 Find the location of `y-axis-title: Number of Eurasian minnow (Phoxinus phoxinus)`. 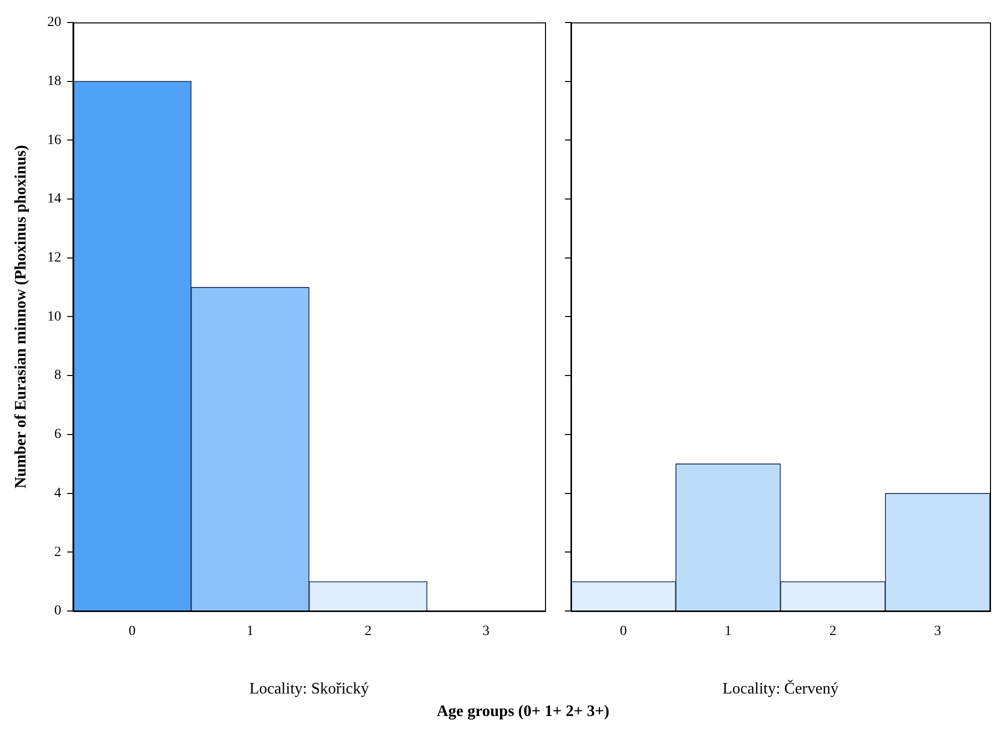

y-axis-title: Number of Eurasian minnow (Phoxinus phoxinus) is located at coordinates (21, 316).